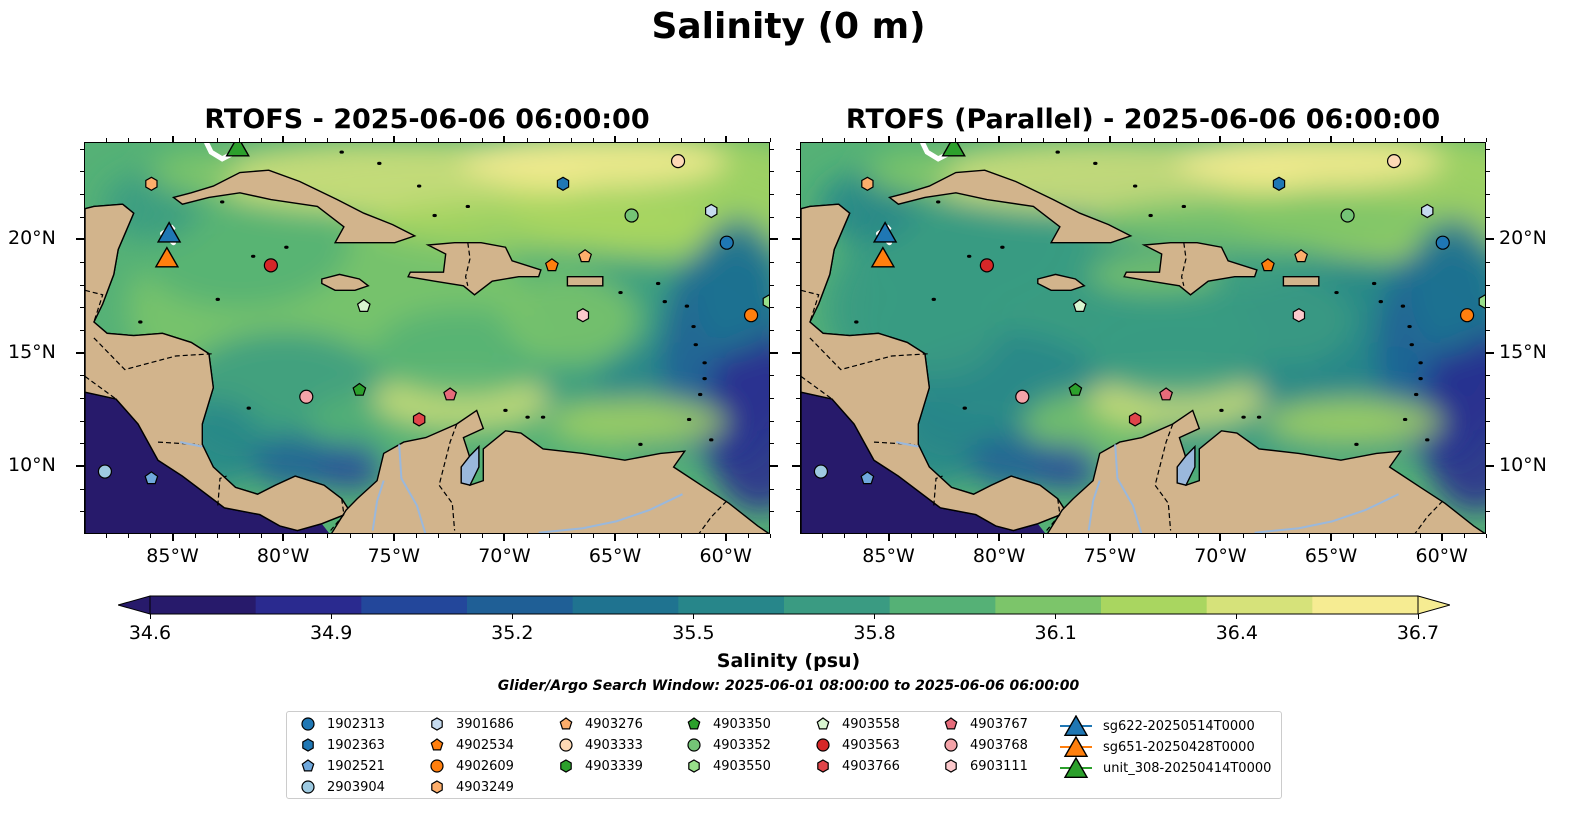  What do you see at coordinates (953, 150) in the screenshot?
I see `glider-marker-unit_308-20250414T0000` at bounding box center [953, 150].